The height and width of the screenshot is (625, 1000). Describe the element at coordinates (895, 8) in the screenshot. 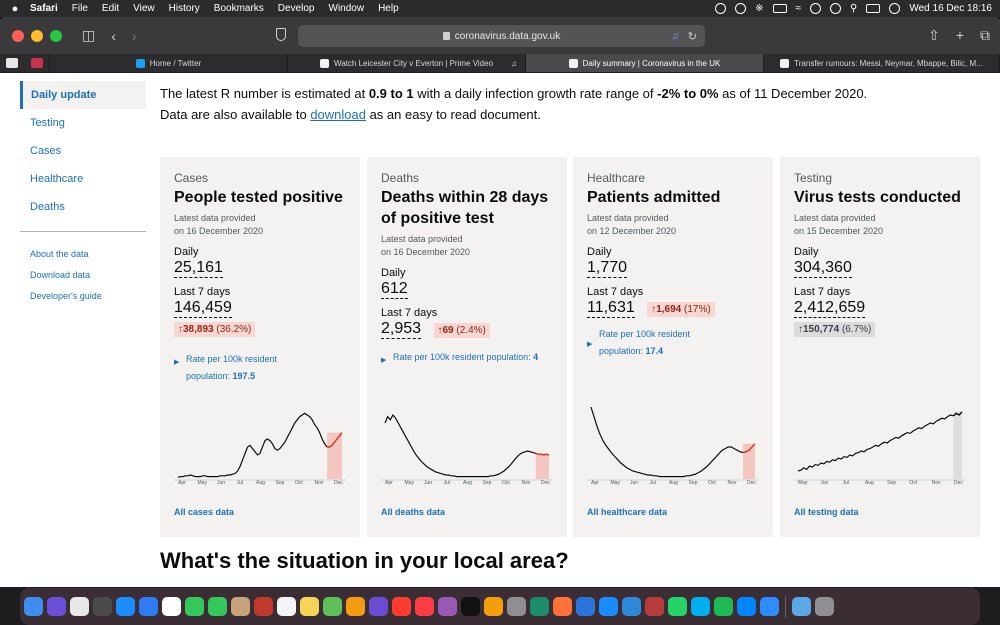

I see `siri-menu-icon` at that location.